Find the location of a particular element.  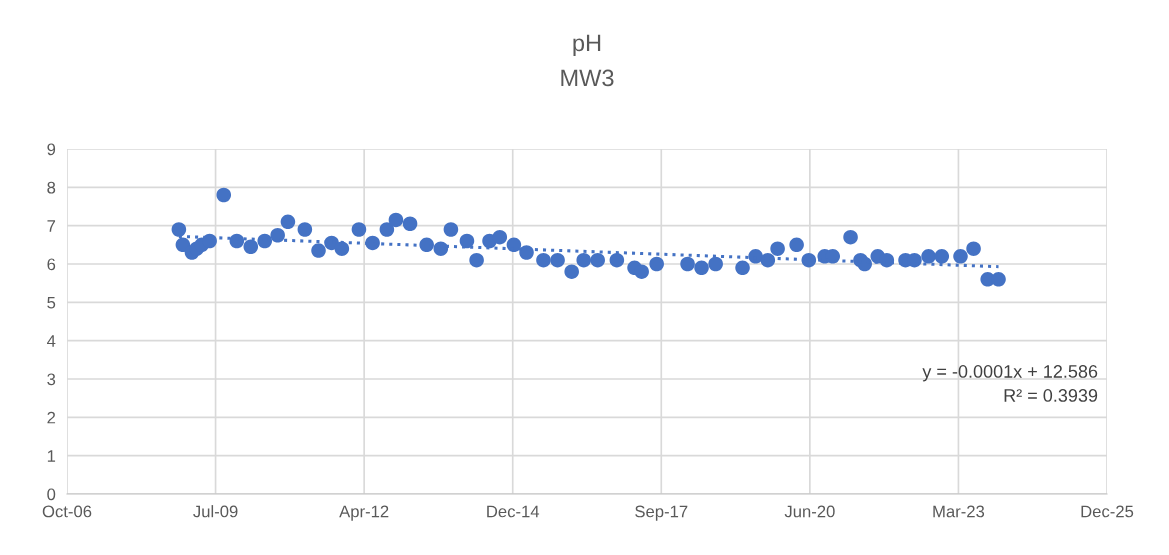

y-tick-label: 8 is located at coordinates (51, 187).